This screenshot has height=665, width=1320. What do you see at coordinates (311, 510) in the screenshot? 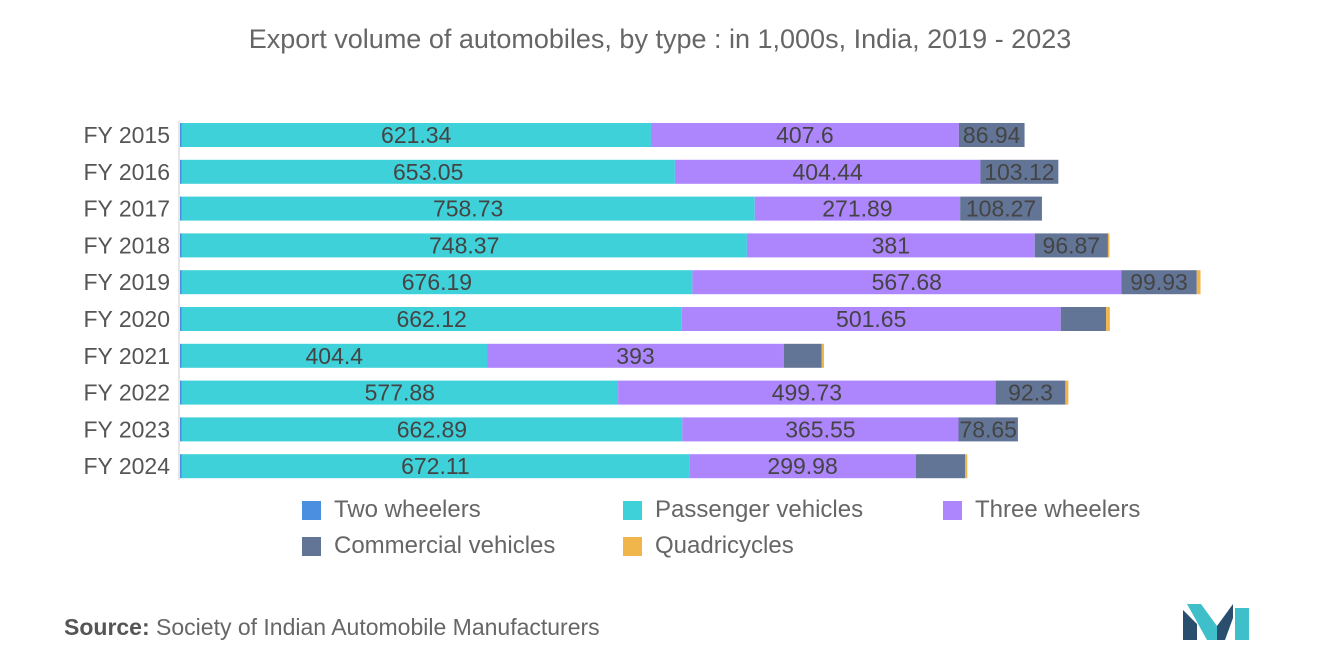
I see `legend-swatch-two-wheelers` at bounding box center [311, 510].